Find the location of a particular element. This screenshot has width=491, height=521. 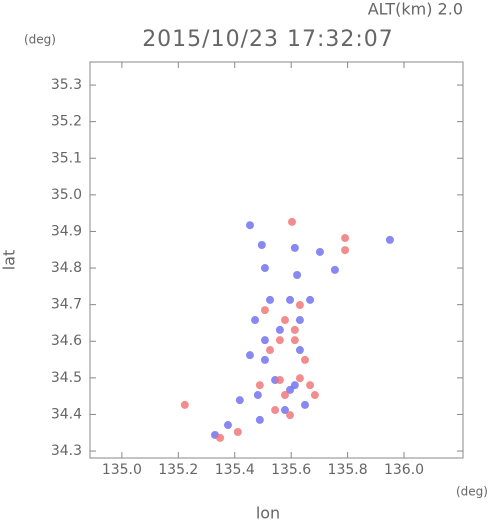

y-tick-label: 34.7 is located at coordinates (66, 305).